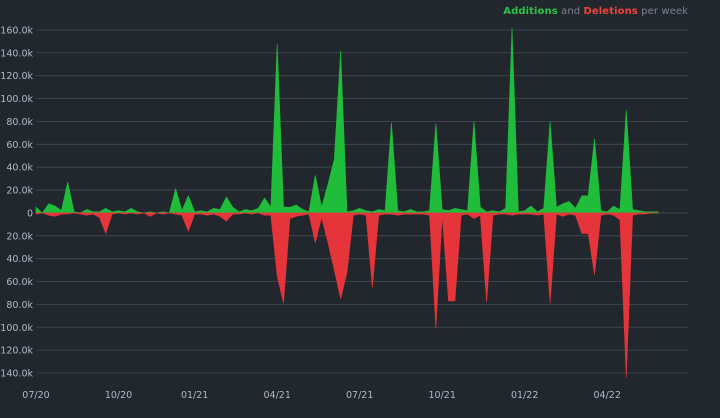  Describe the element at coordinates (571, 11) in the screenshot. I see `legend-and-label: and` at that location.